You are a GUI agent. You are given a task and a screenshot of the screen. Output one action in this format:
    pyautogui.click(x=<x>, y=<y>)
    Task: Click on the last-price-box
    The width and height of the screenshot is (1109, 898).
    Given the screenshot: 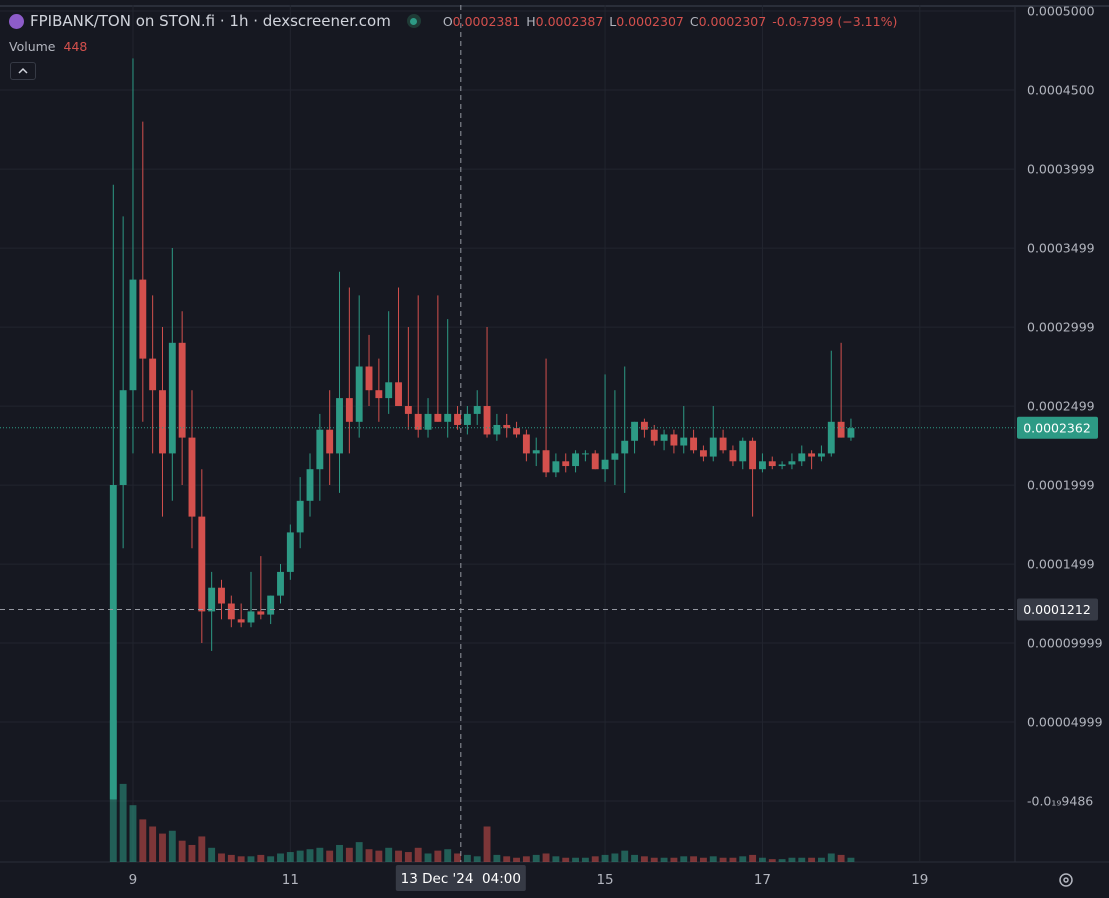 What is the action you would take?
    pyautogui.click(x=1057, y=427)
    